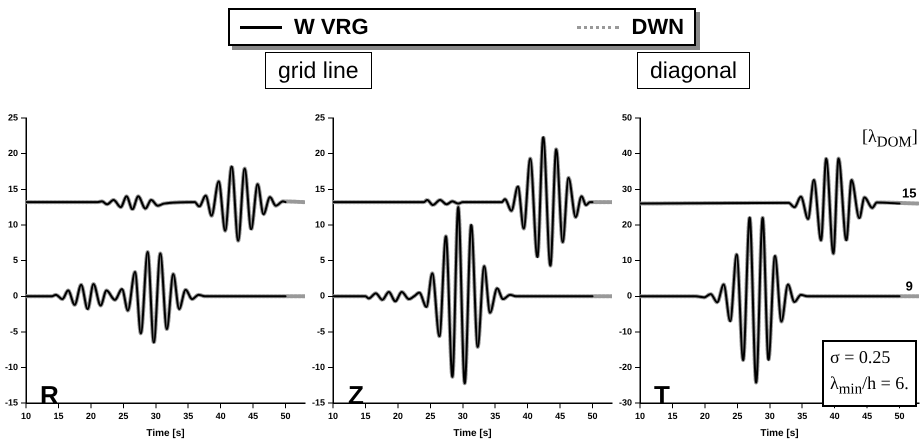  What do you see at coordinates (627, 189) in the screenshot?
I see `y-tick-label: 30` at bounding box center [627, 189].